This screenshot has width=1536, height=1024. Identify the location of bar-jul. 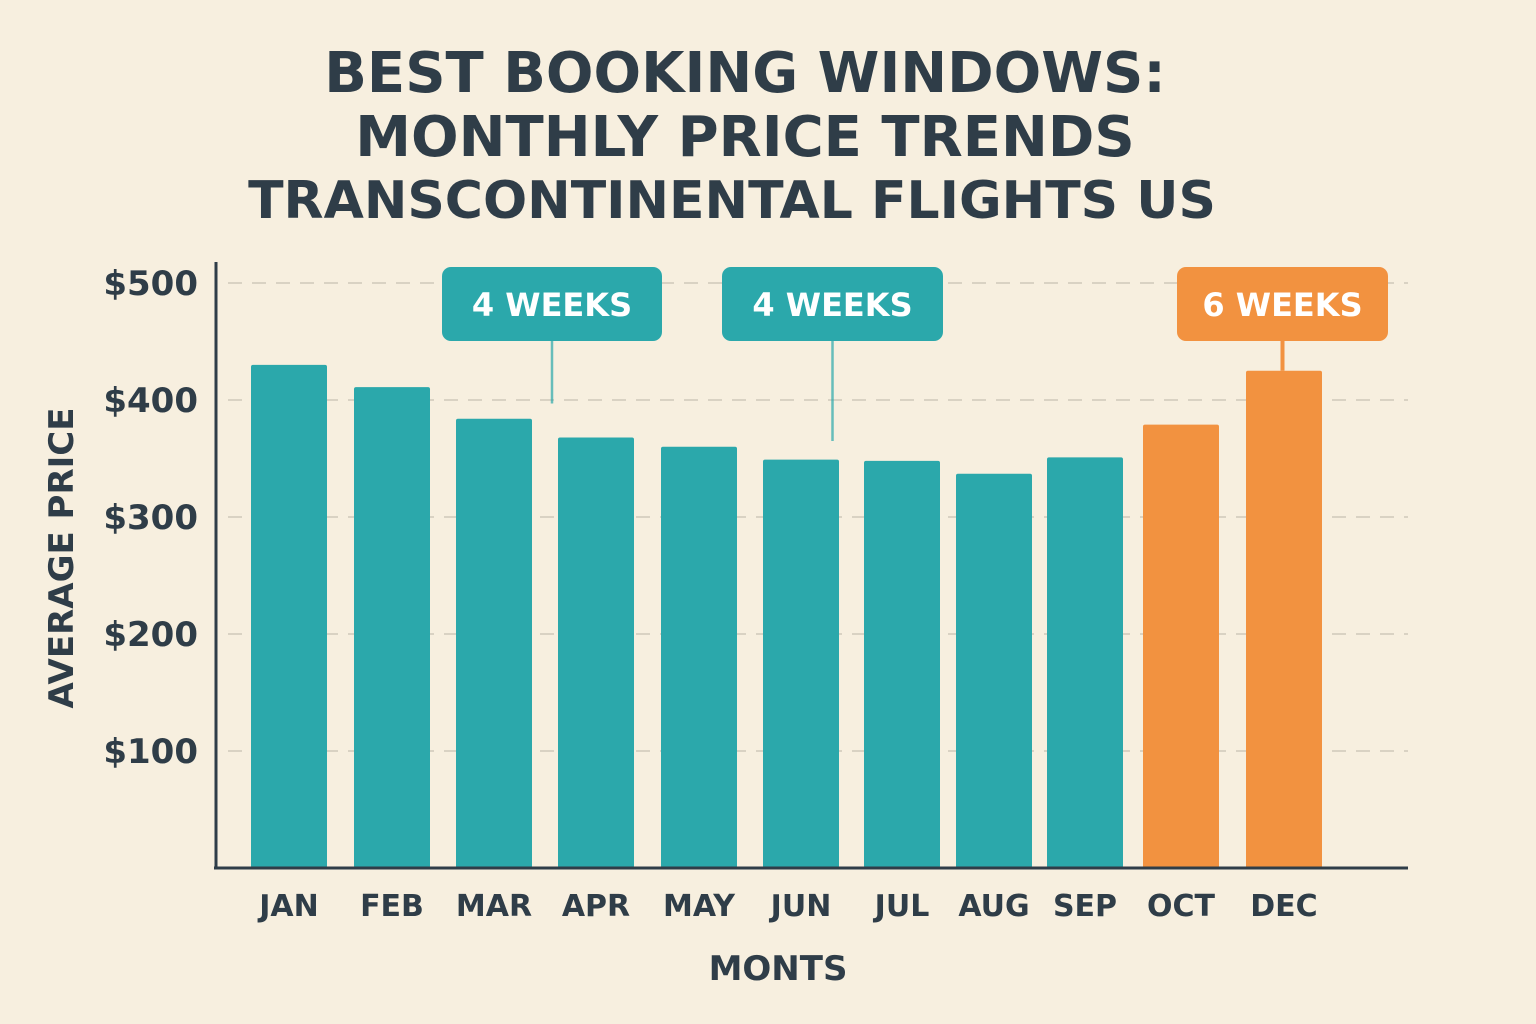
(902, 664).